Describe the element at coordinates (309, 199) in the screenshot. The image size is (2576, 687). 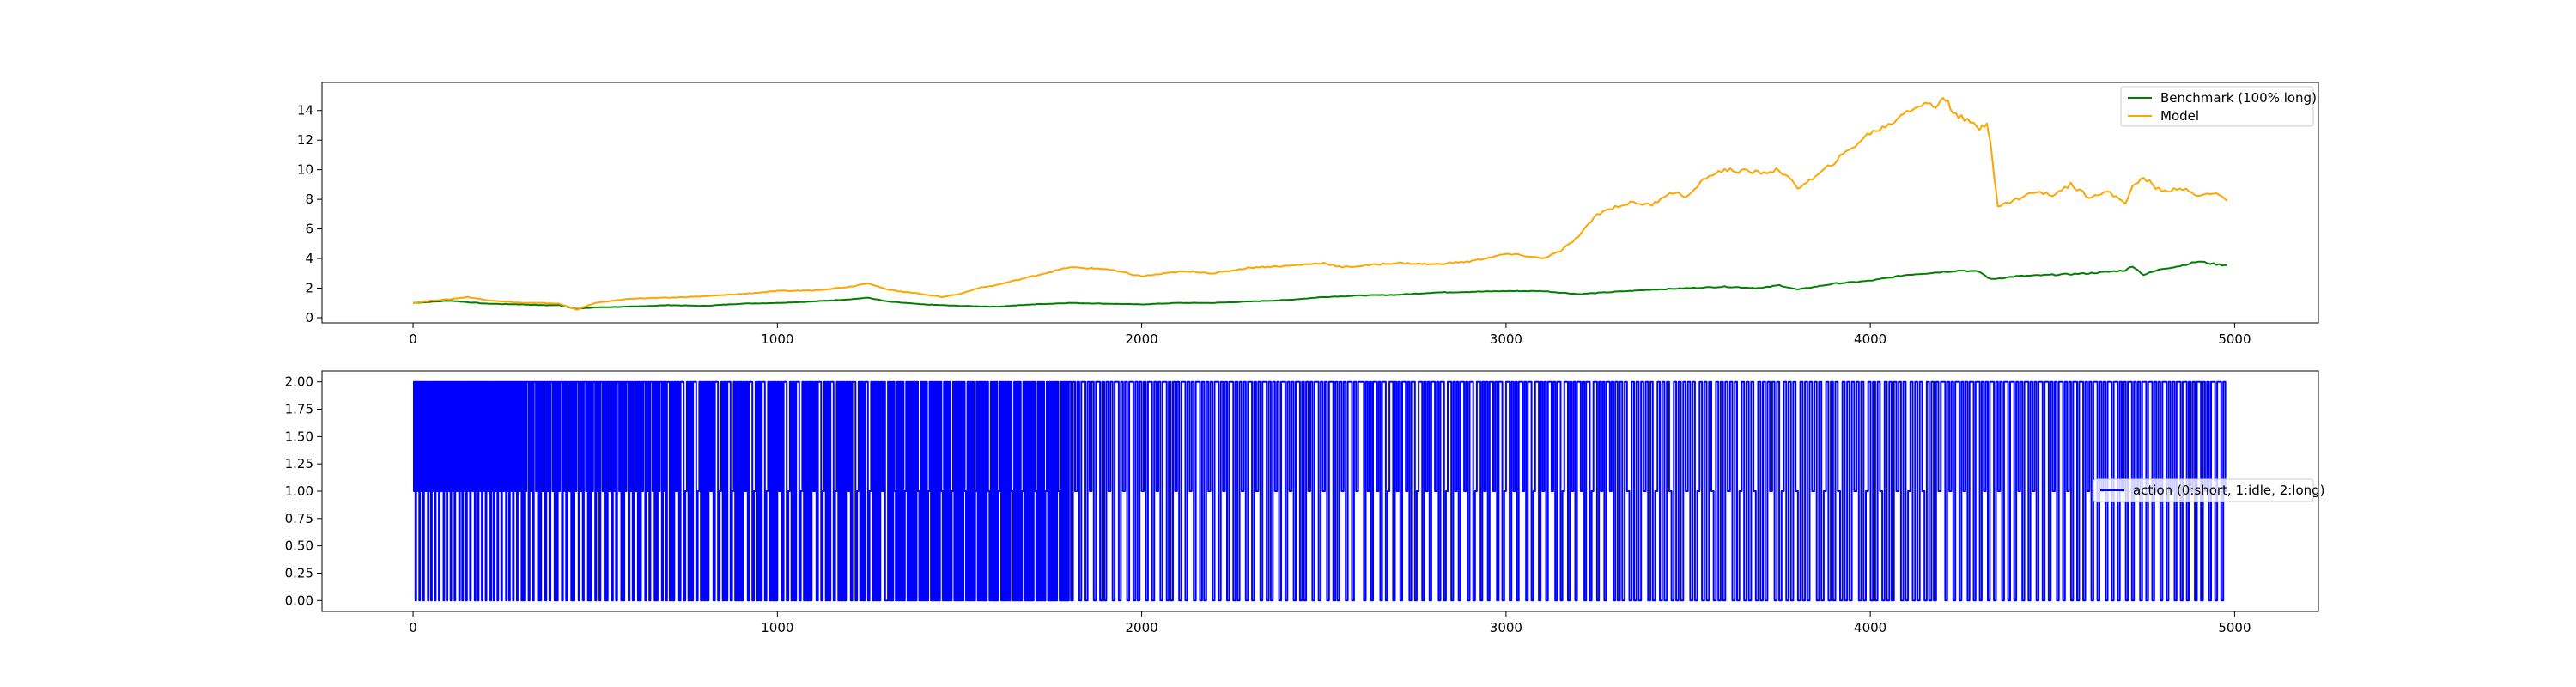
I see `y-tick-label: 8` at that location.